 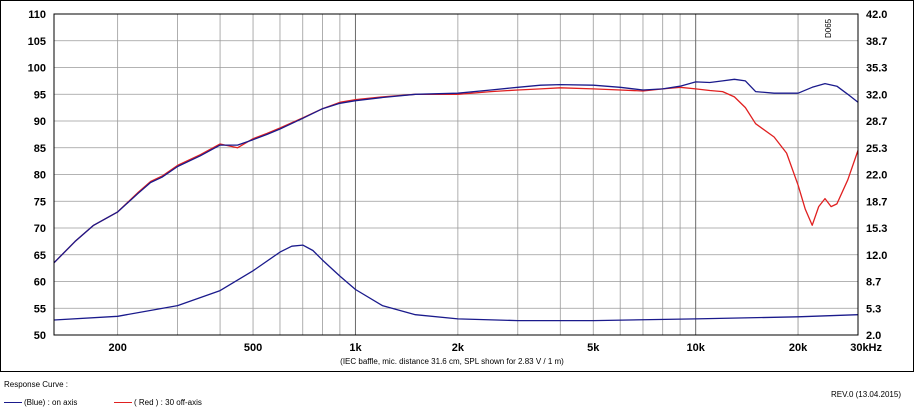 What do you see at coordinates (798, 348) in the screenshot?
I see `x-tick-label: 20k` at bounding box center [798, 348].